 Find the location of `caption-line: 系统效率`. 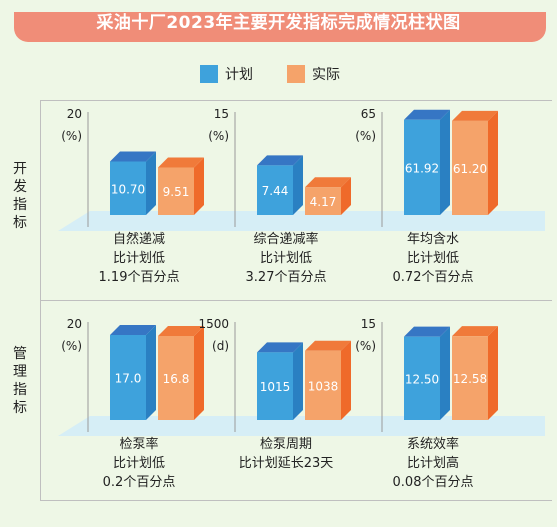

caption-line: 系统效率 is located at coordinates (432, 444).